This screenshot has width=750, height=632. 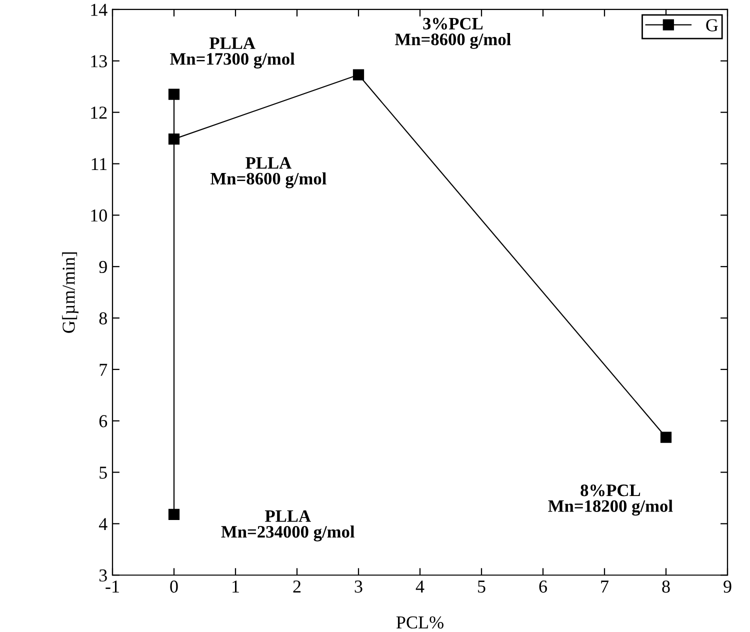 I want to click on annotation: PLLA Mn=8600 g/mol, so click(x=268, y=172).